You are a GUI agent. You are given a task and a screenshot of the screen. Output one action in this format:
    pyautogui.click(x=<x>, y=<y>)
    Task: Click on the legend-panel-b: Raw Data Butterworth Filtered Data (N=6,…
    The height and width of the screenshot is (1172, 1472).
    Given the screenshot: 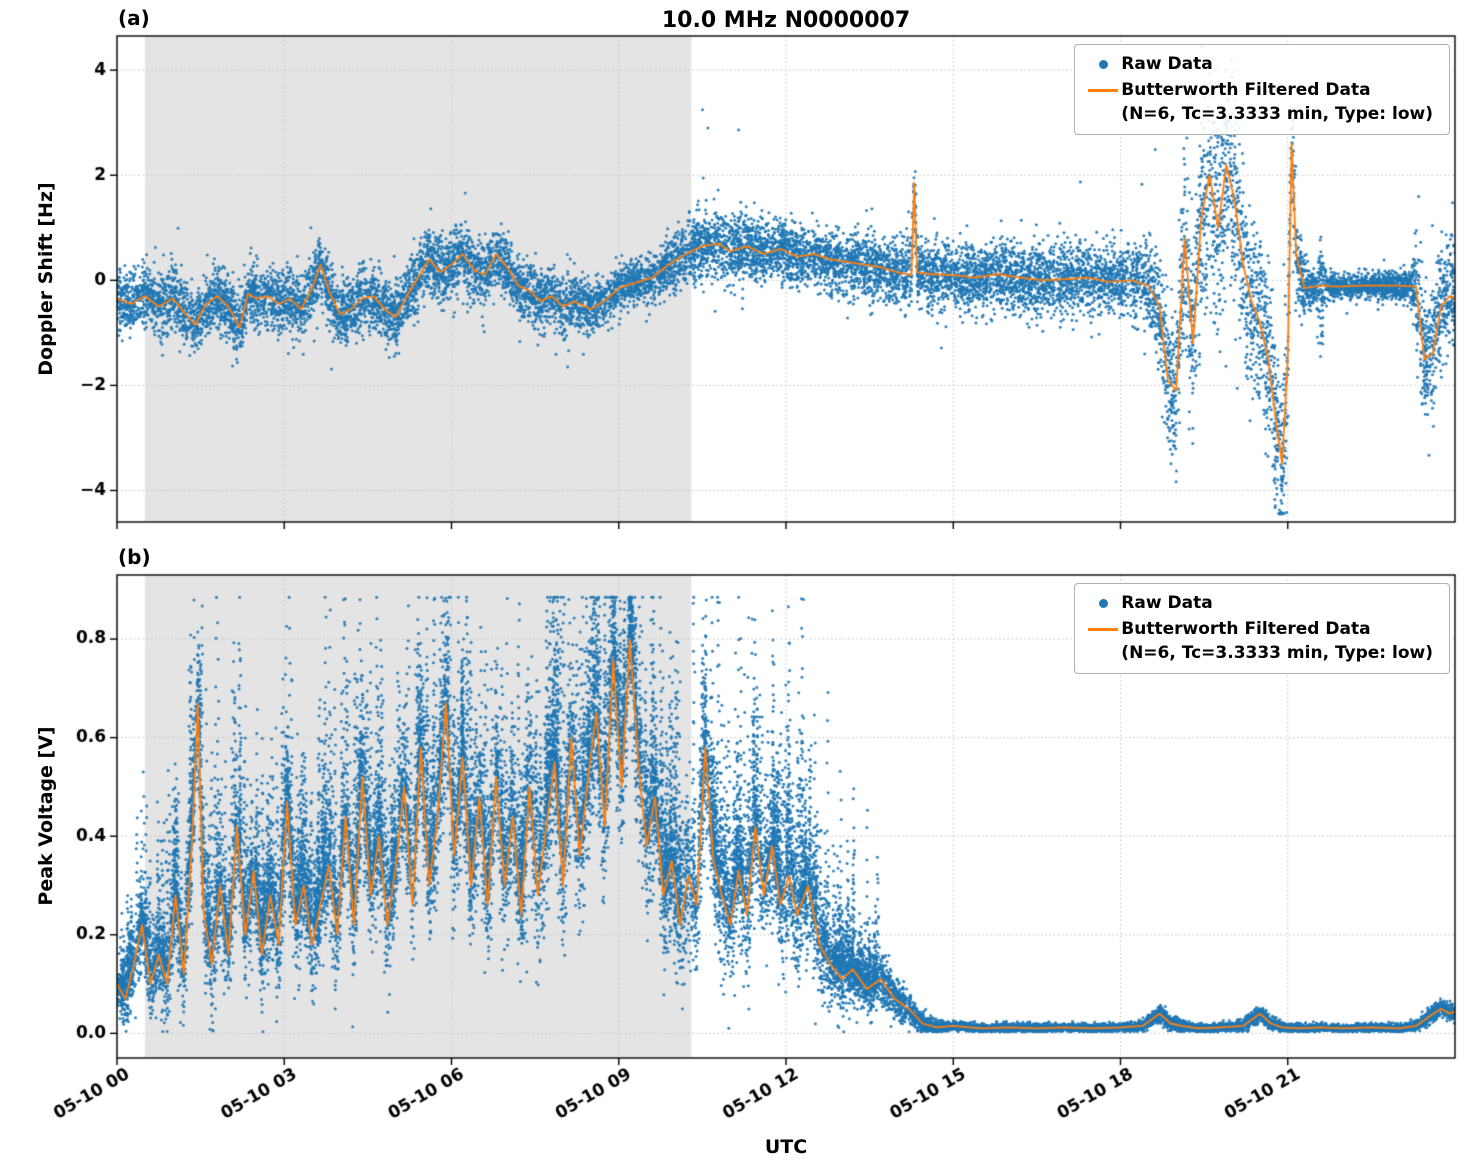 What is the action you would take?
    pyautogui.click(x=1262, y=628)
    